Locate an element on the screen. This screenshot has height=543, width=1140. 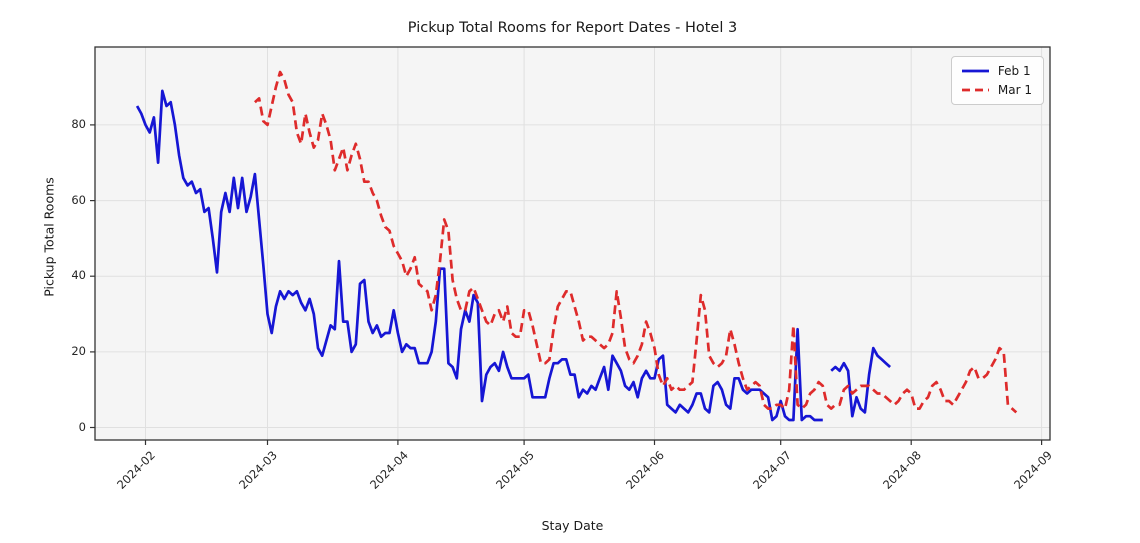
legend-item-mar1: Mar 1 is located at coordinates (996, 90).